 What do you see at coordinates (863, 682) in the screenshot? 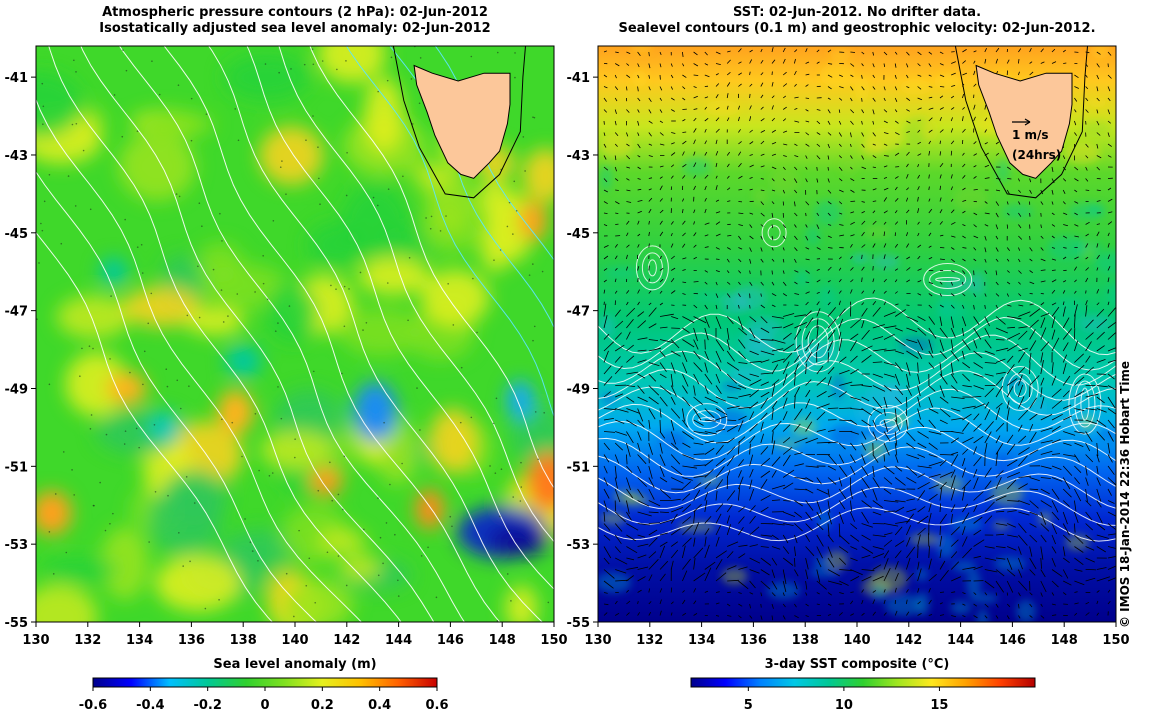
I see `right-colorbar-gradient` at bounding box center [863, 682].